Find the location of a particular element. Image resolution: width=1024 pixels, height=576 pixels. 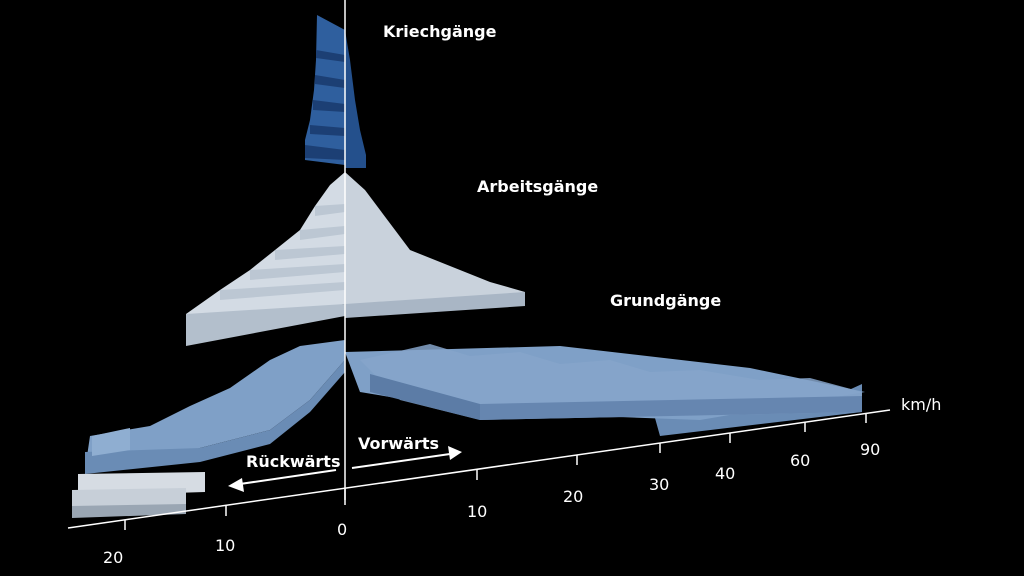

tick-label-20: 20 is located at coordinates (573, 496).